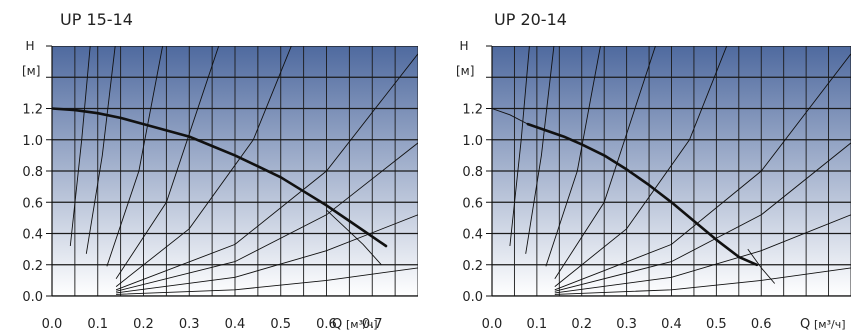 The height and width of the screenshot is (334, 855). What do you see at coordinates (530, 19) in the screenshot?
I see `chart-title: UP 20-14` at bounding box center [530, 19].